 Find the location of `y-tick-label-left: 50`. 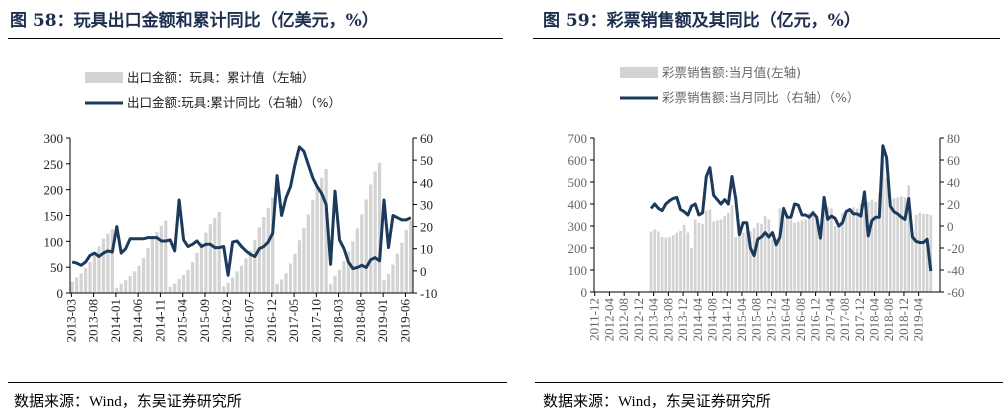

y-tick-label-left: 50 is located at coordinates (56, 267).